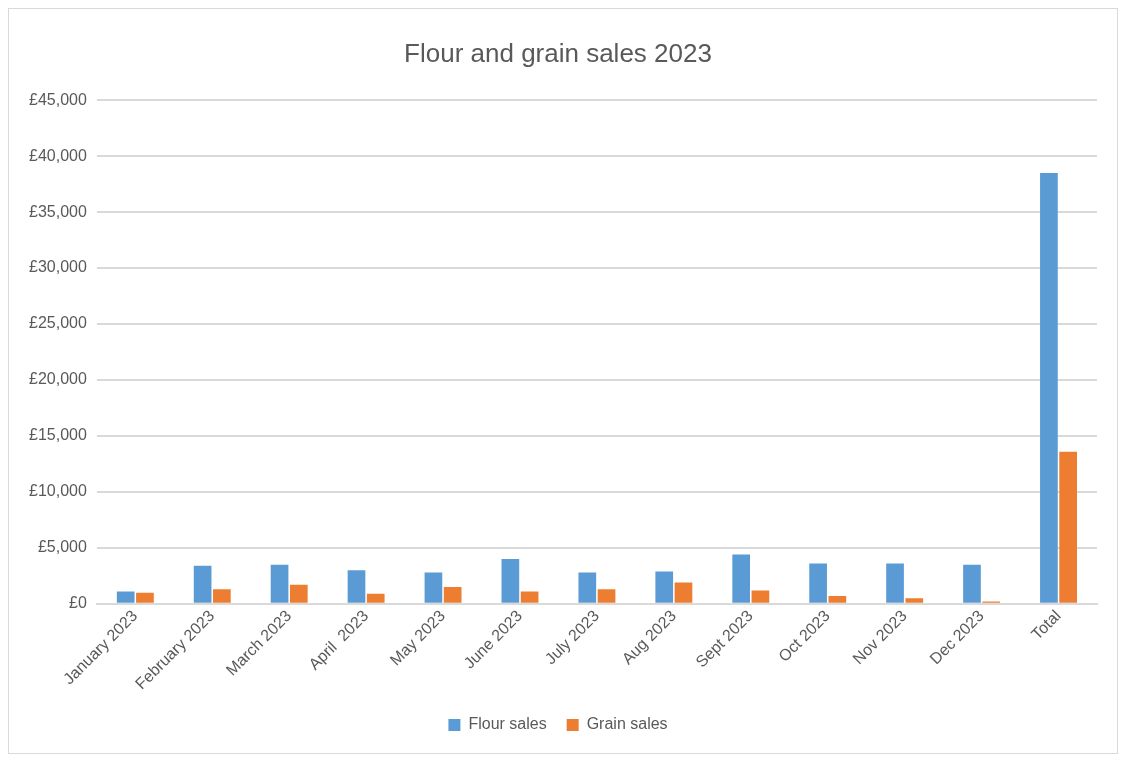 This screenshot has width=1126, height=762. What do you see at coordinates (57, 435) in the screenshot?
I see `y-tick-label: £15,000` at bounding box center [57, 435].